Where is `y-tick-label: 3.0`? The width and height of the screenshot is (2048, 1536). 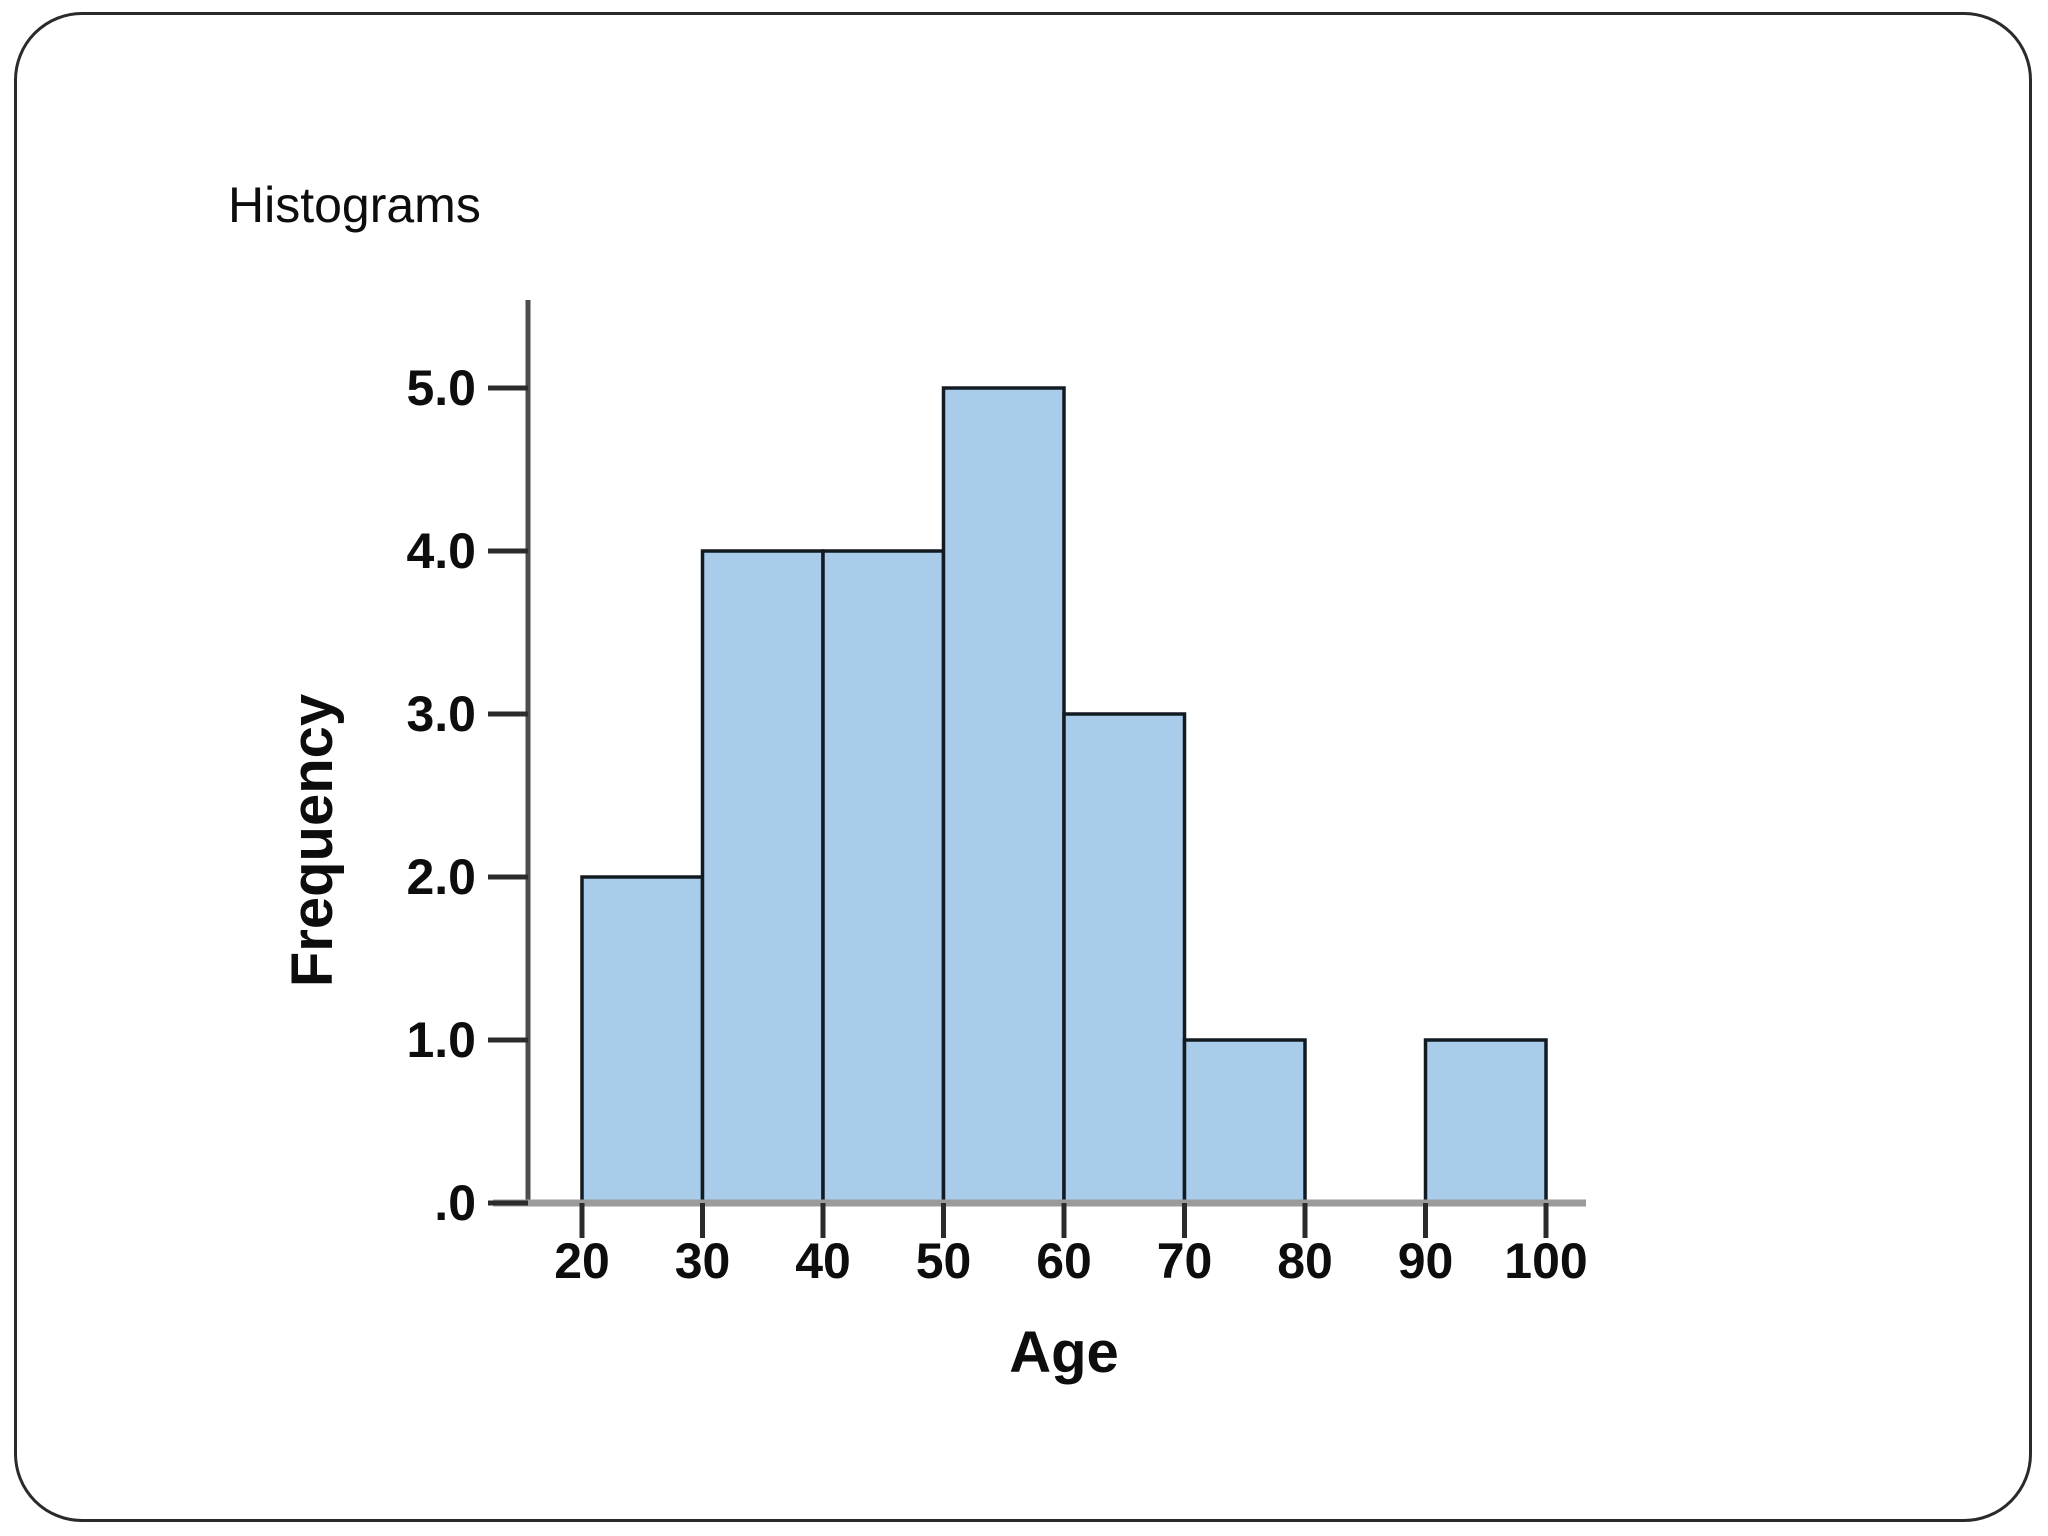
y-tick-label: 3.0 is located at coordinates (441, 714).